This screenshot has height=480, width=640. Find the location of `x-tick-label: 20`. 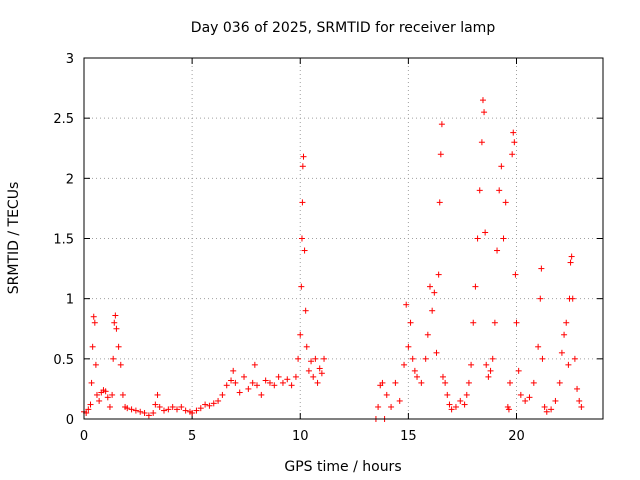

x-tick-label: 20 is located at coordinates (516, 436).